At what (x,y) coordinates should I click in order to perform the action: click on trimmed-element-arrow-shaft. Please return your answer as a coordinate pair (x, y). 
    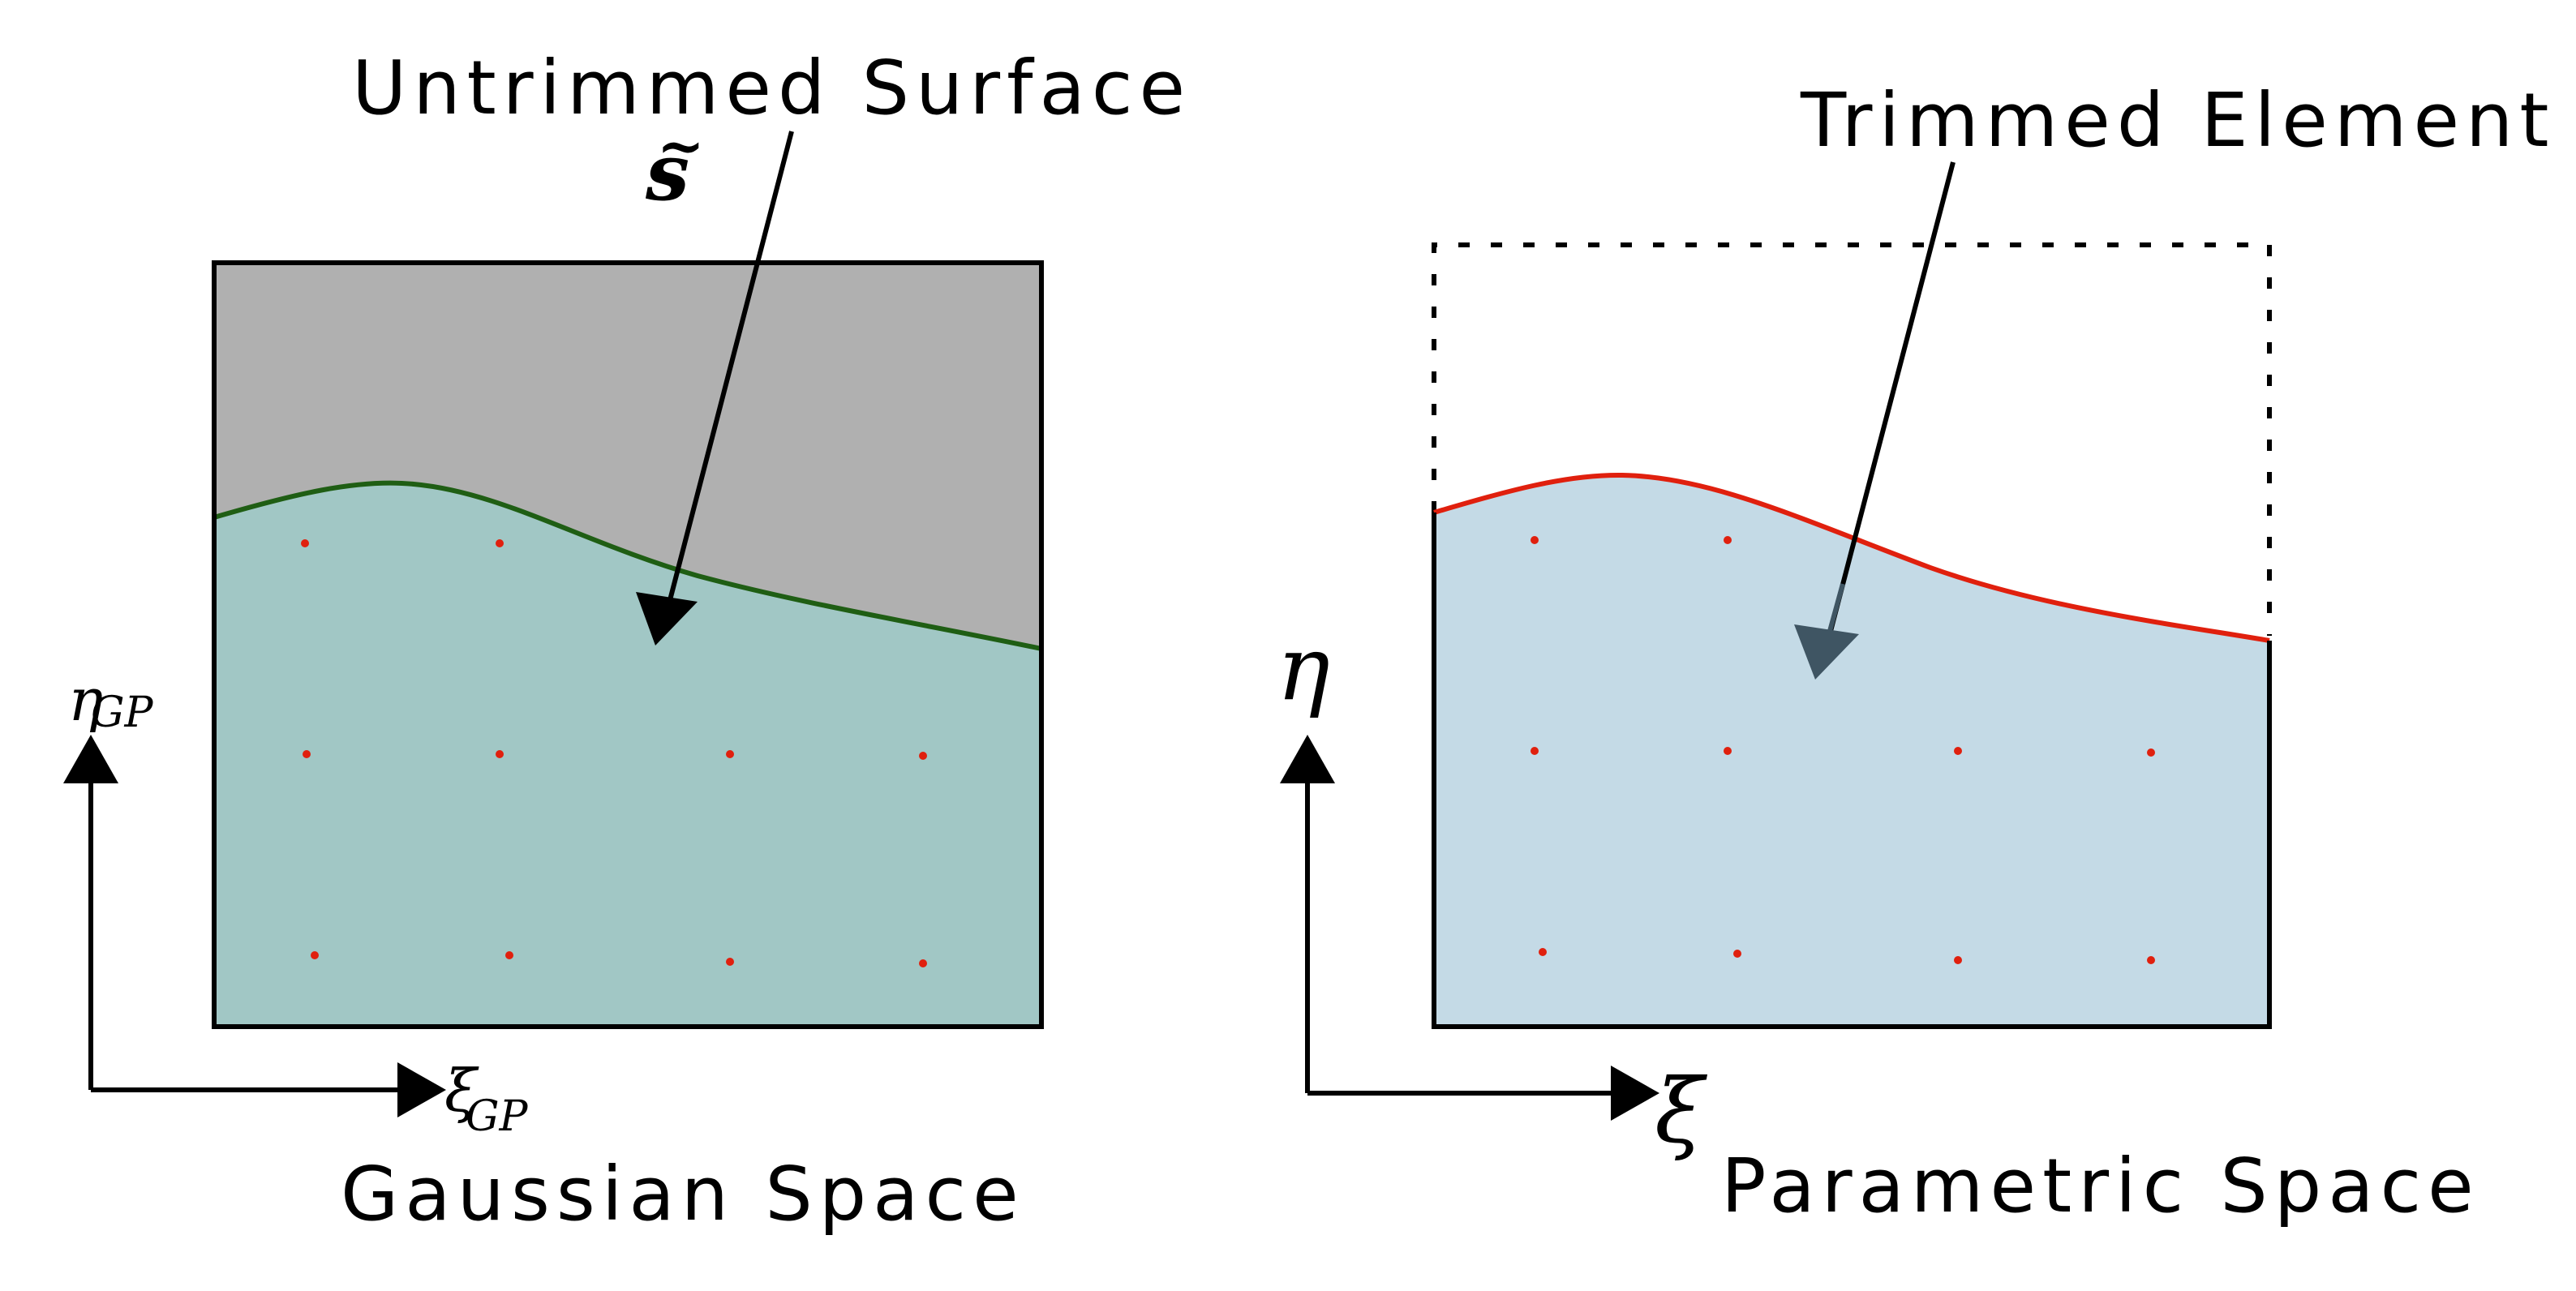
    Looking at the image, I should click on (1891, 398).